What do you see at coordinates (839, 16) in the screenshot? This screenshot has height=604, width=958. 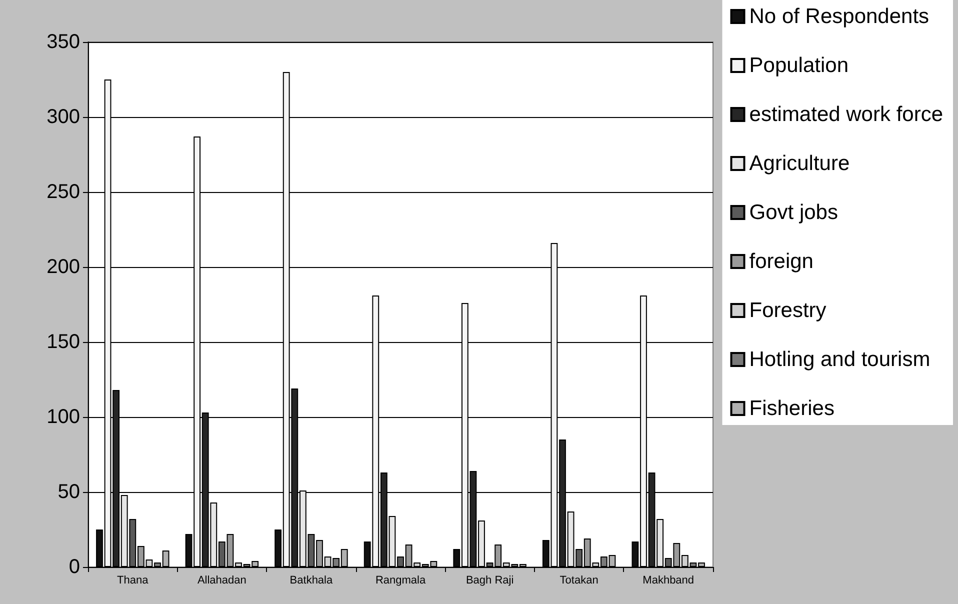 I see `legend-label: No of Respondents` at bounding box center [839, 16].